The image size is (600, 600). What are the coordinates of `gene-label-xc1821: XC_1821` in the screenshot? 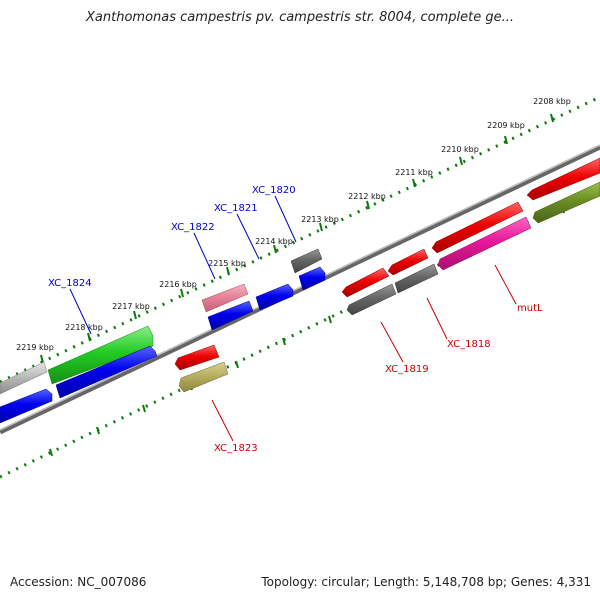 It's located at (236, 208).